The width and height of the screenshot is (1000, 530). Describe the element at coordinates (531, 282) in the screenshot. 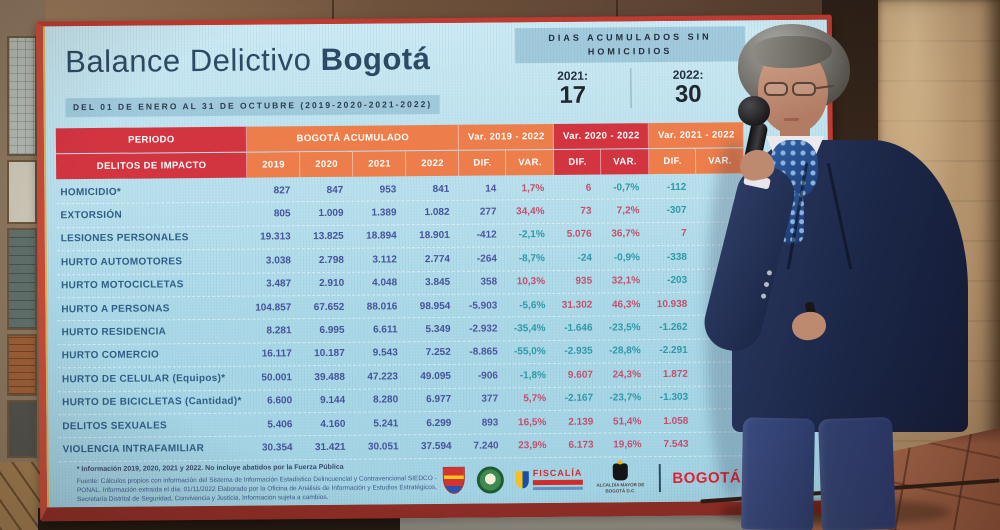

I see `var-19-22: 10,3%` at that location.